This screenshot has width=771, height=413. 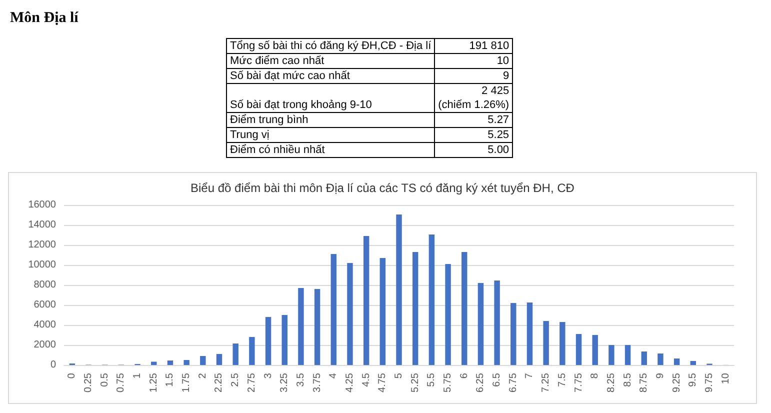 I want to click on text: Điểm trung bình, so click(x=330, y=120).